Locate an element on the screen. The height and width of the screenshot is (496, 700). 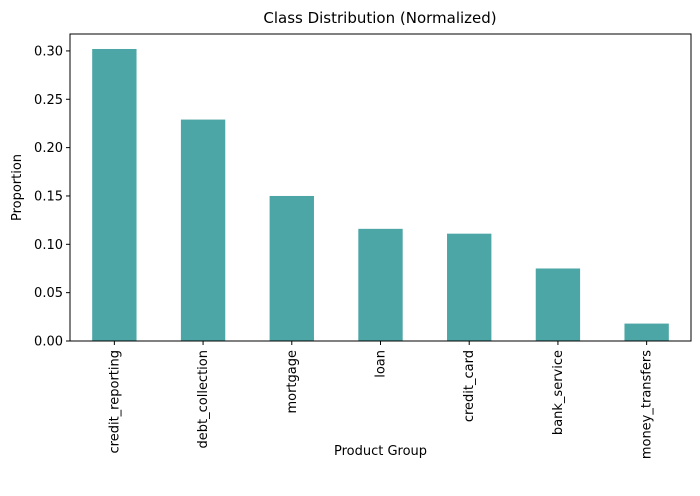
x-axis-label: Product Group is located at coordinates (380, 451).